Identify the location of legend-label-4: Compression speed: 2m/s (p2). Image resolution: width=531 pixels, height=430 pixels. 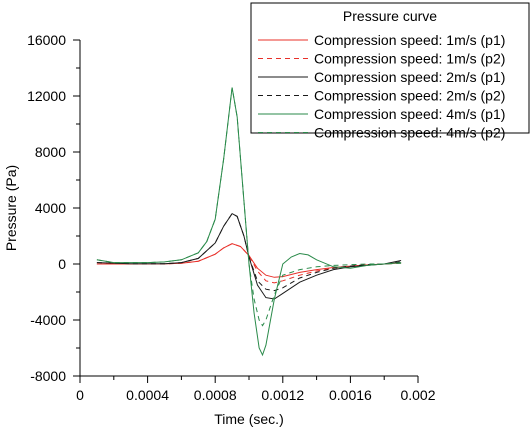
(409, 96).